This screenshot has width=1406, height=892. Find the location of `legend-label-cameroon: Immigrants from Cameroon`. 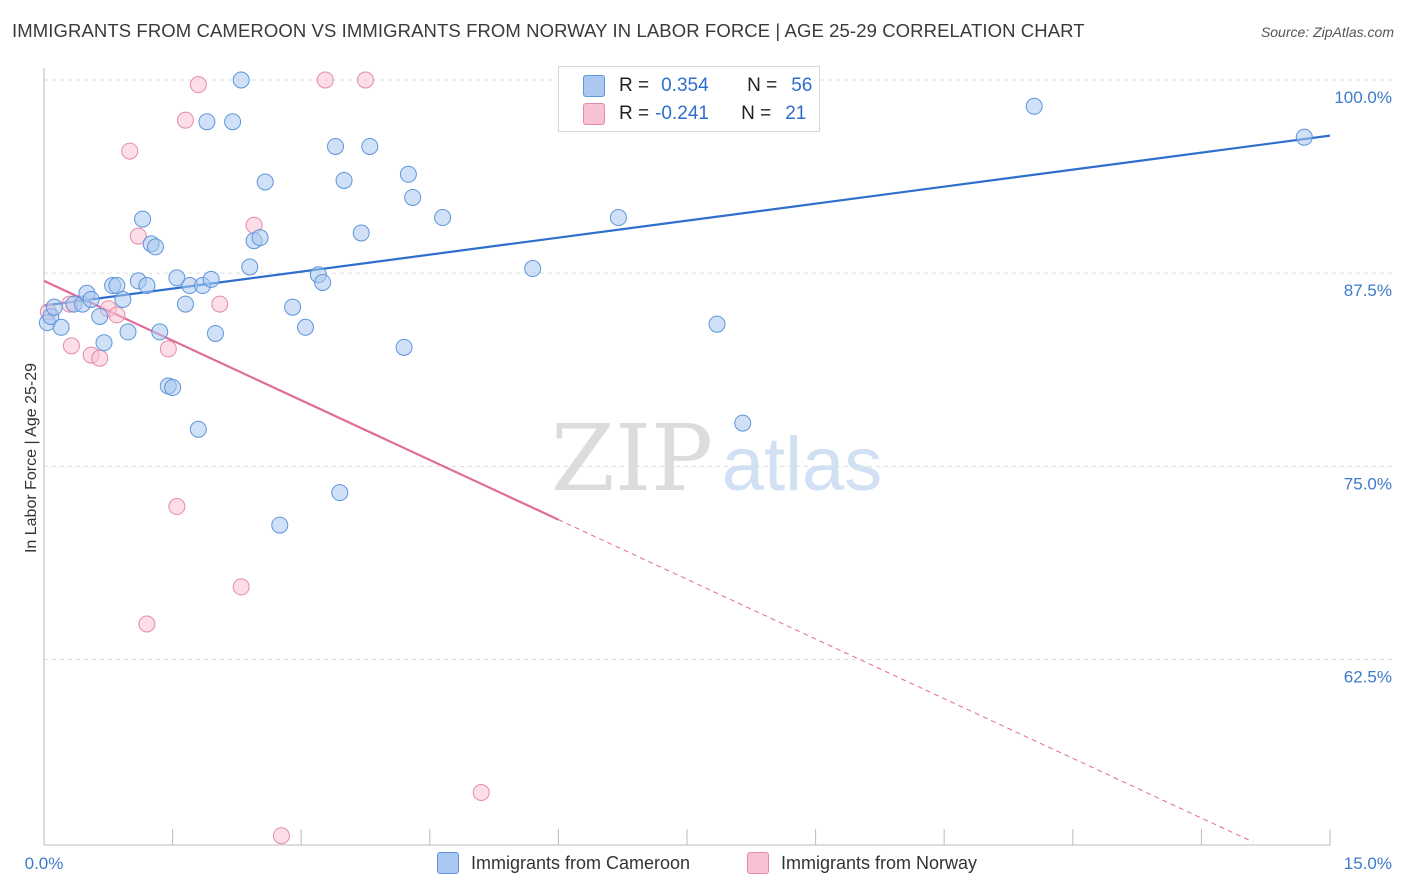

legend-label-cameroon: Immigrants from Cameroon is located at coordinates (581, 862).